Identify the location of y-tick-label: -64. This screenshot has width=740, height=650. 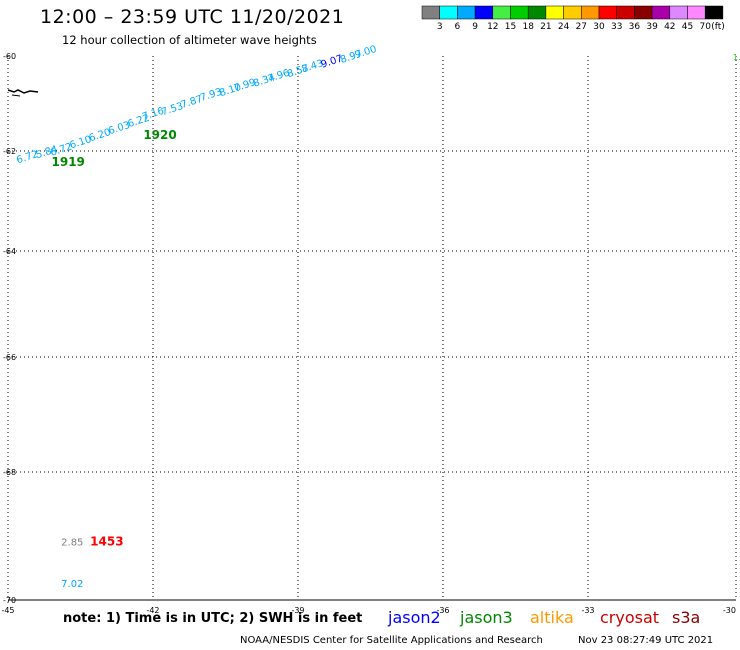
(9, 251).